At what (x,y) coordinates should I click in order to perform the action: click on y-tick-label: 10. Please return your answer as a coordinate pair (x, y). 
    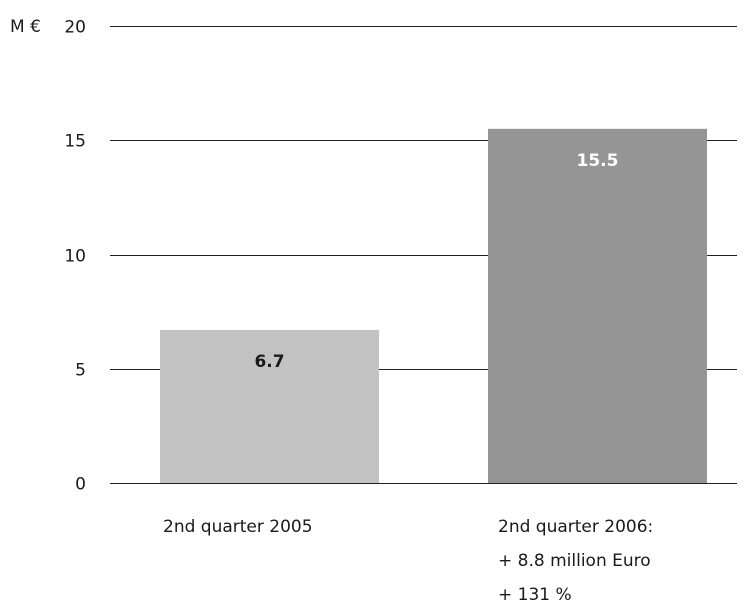
    Looking at the image, I should click on (75, 257).